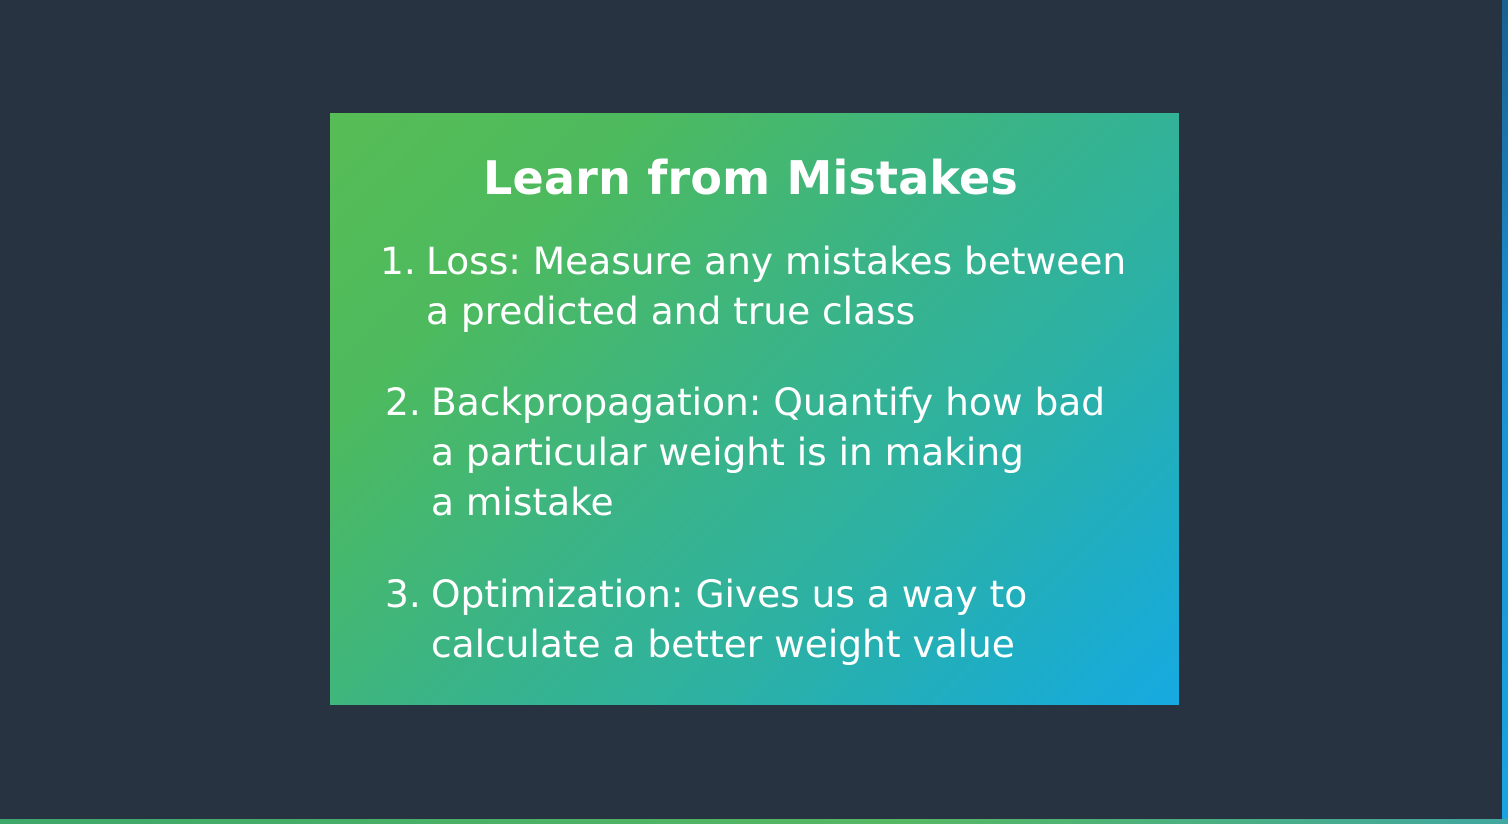  I want to click on list-item-line: 2. Backpropagation: Quantify how bad, so click(745, 402).